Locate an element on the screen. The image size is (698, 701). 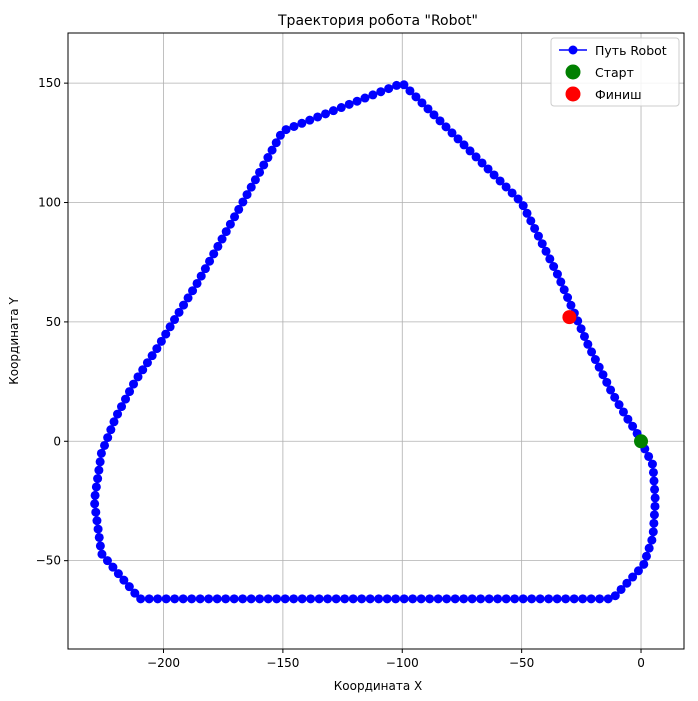
legend-marker-start is located at coordinates (573, 72).